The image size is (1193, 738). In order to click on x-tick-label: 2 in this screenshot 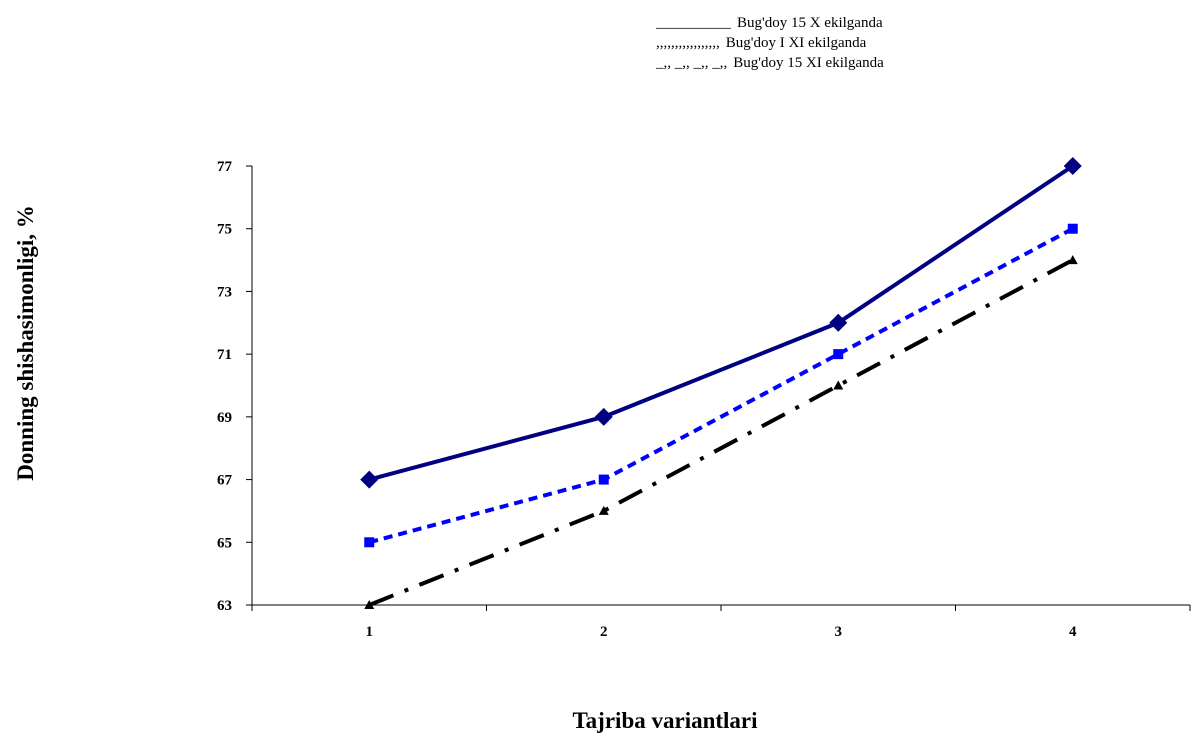, I will do `click(604, 632)`.